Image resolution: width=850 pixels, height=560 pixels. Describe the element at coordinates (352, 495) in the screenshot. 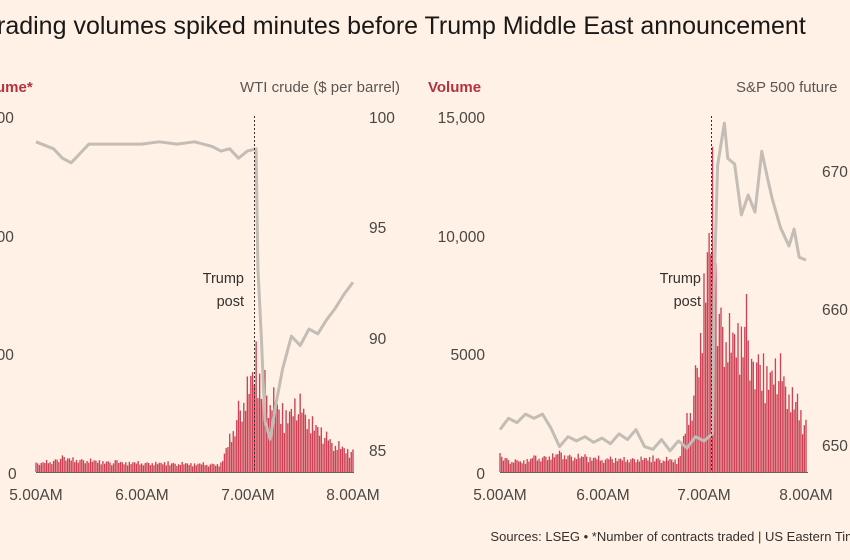

I see `wti-time-tick: 8.00AM` at that location.